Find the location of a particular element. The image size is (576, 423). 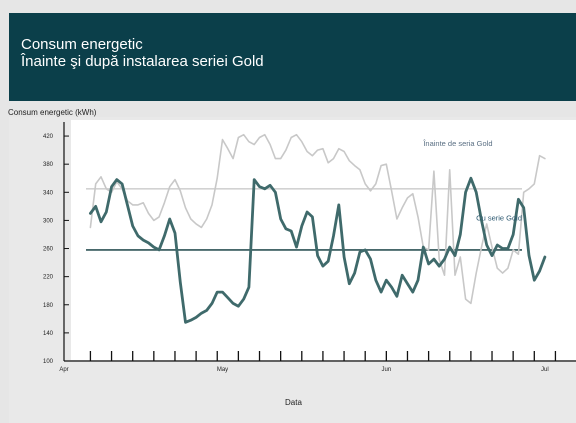

y-tick-label: 420 is located at coordinates (48, 137).